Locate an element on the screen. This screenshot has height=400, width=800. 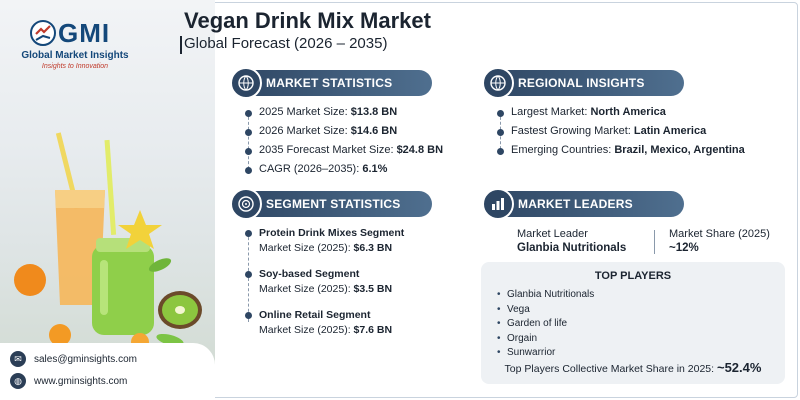
regional-insights-heading: REGIONAL INSIGHTS is located at coordinates (583, 83).